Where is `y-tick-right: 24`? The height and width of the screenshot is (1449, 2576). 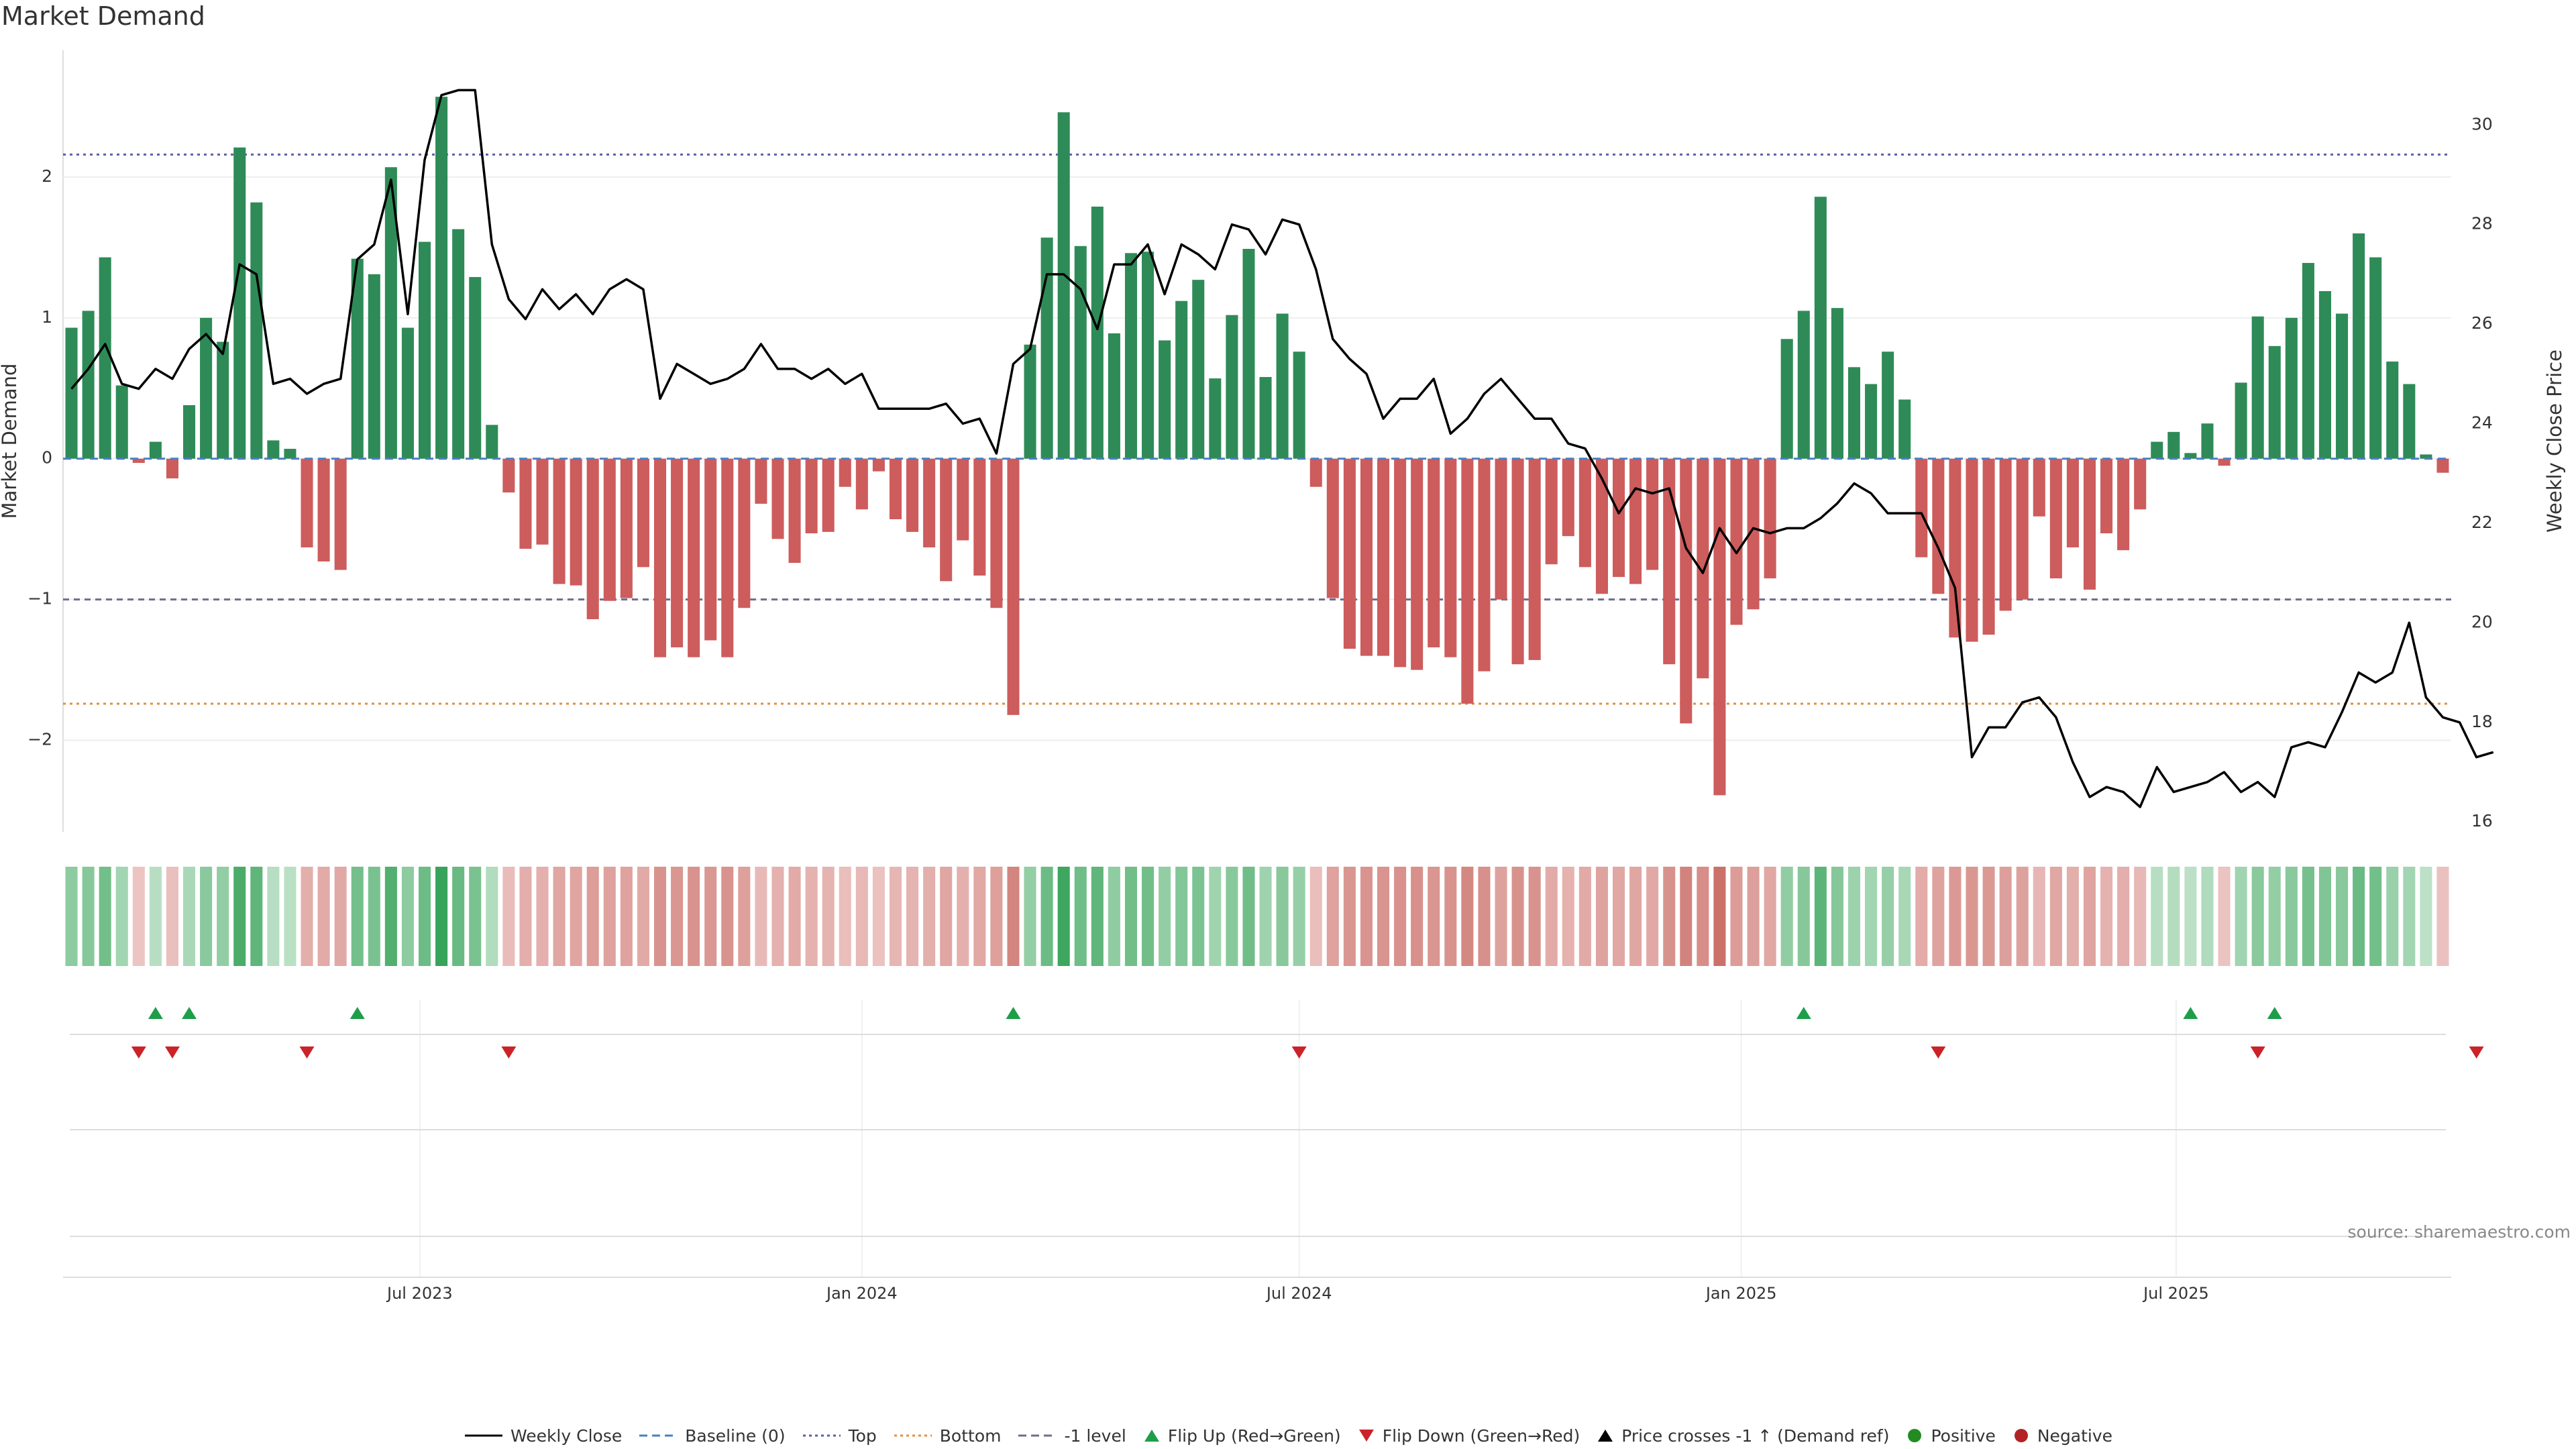
y-tick-right: 24 is located at coordinates (2482, 423).